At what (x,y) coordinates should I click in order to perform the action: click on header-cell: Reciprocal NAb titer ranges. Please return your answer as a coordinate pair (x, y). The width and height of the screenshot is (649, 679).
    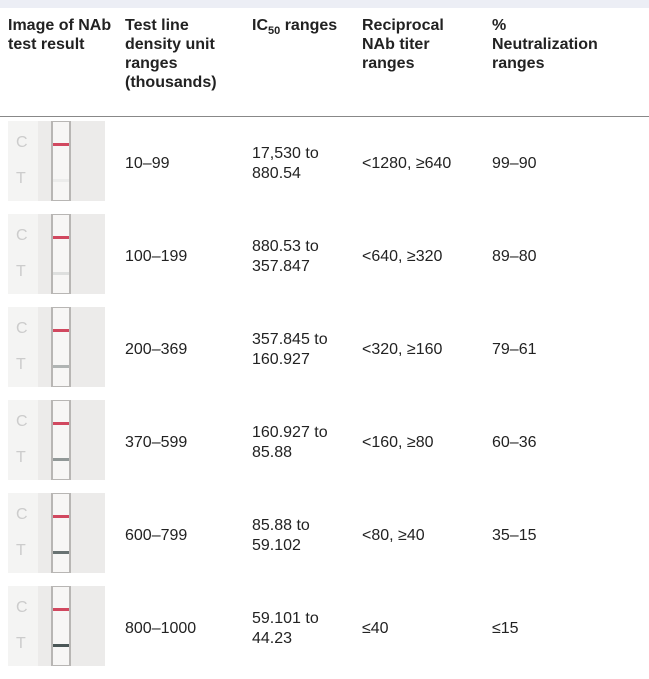
    Looking at the image, I should click on (419, 62).